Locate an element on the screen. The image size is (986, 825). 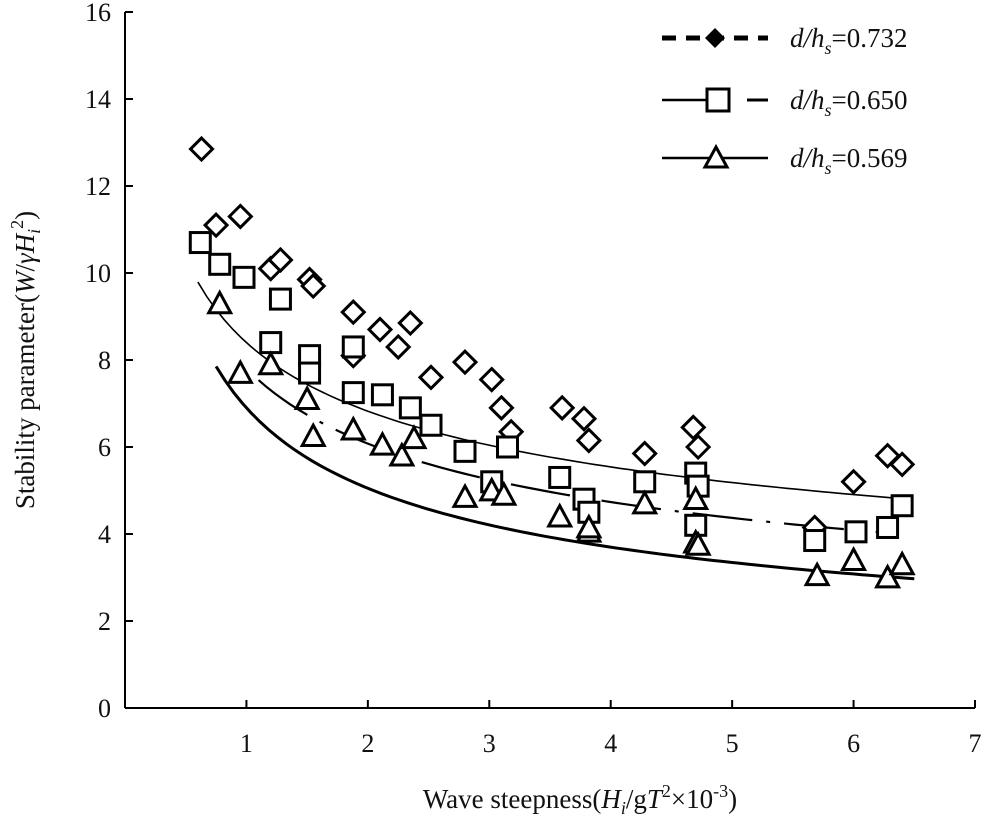
legend-label-0650: d/hs=0.650 is located at coordinates (849, 102).